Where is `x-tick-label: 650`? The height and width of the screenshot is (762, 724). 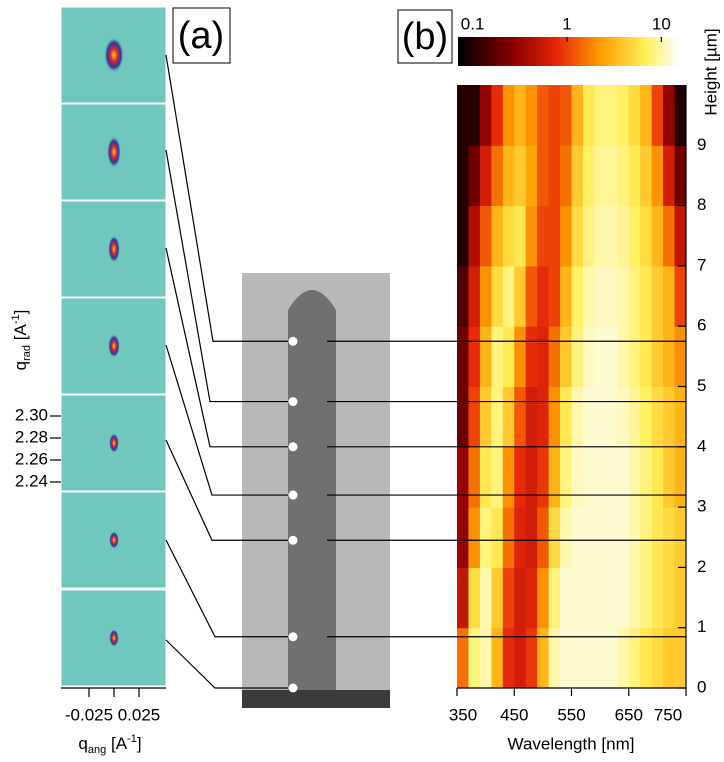 x-tick-label: 650 is located at coordinates (629, 714).